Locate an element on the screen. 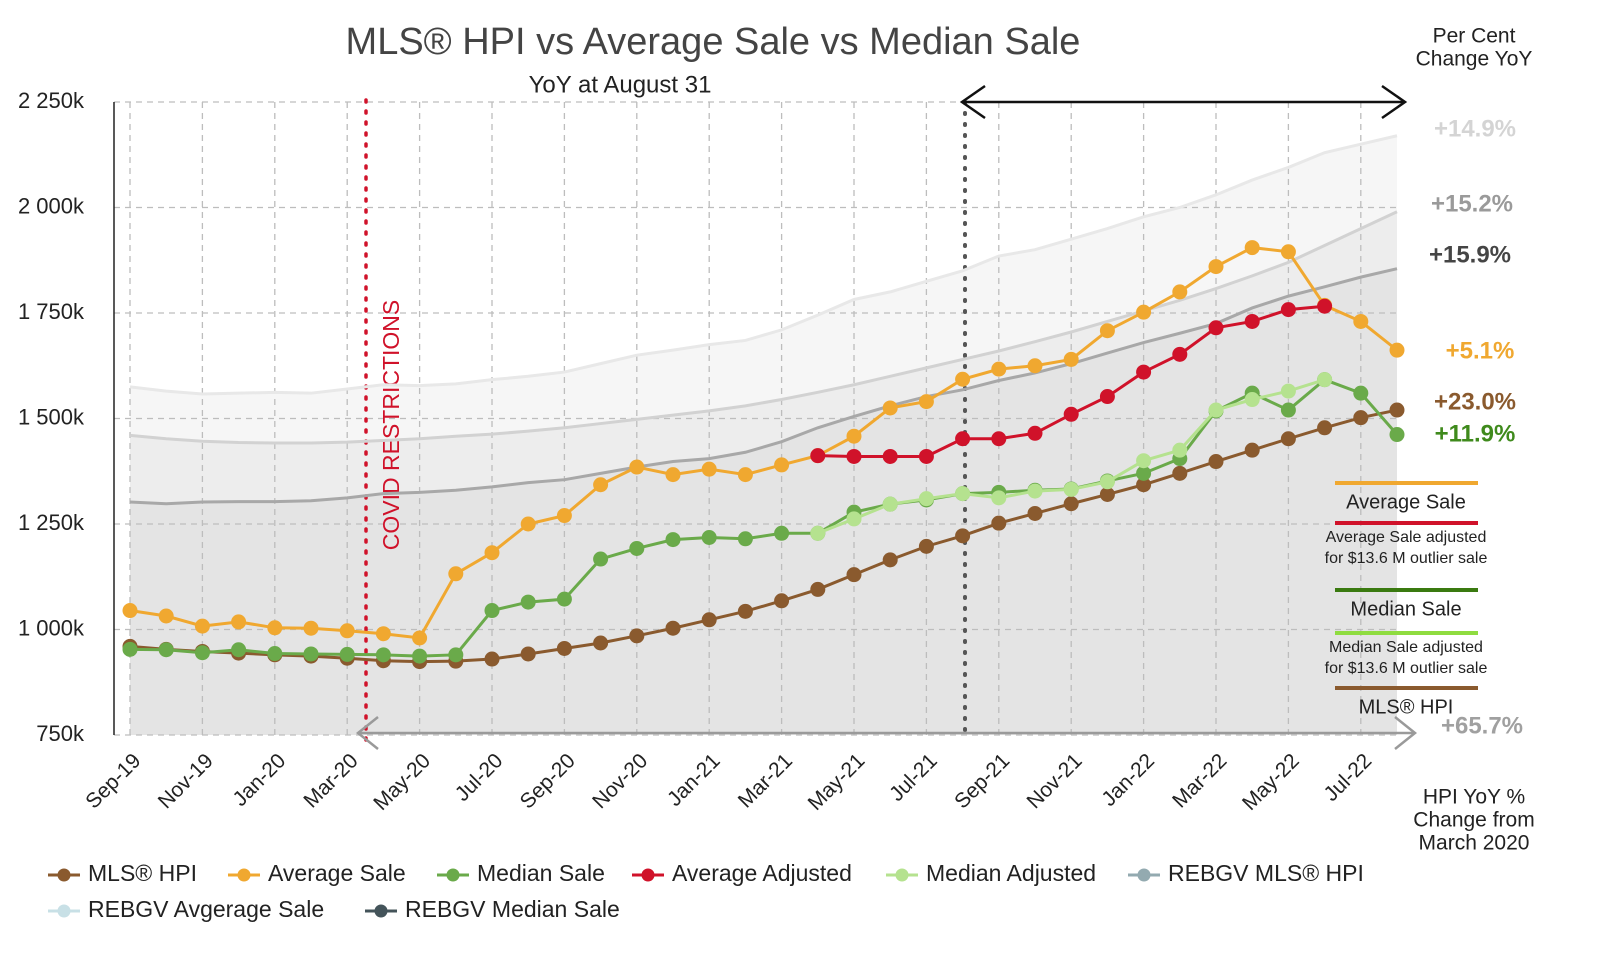 This screenshot has width=1600, height=959. y-tick-label: 1 750k is located at coordinates (51, 311).